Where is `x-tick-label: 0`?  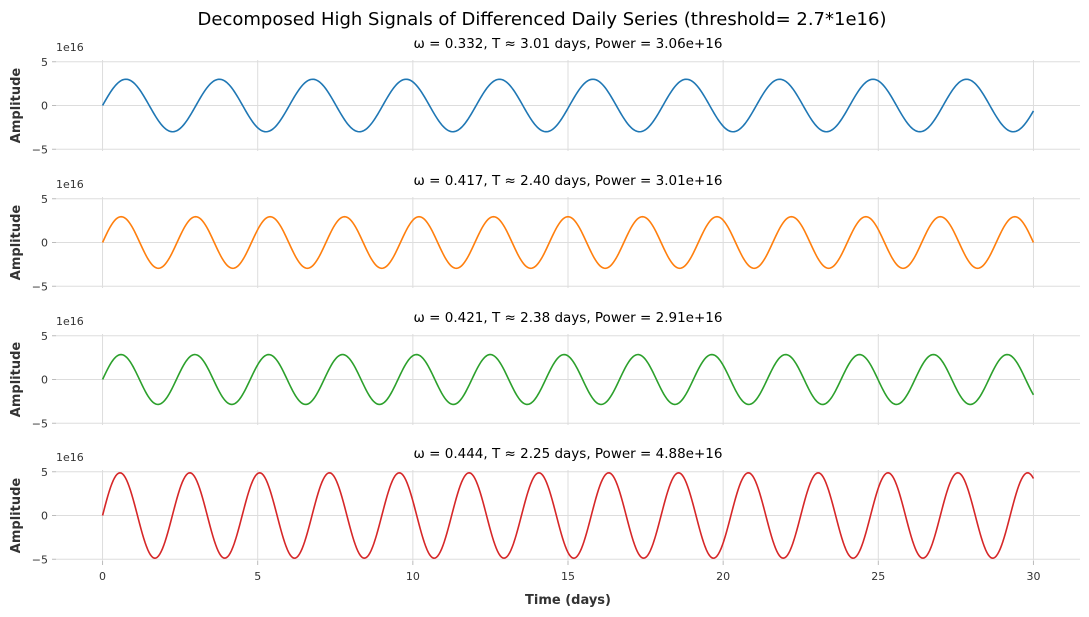
x-tick-label: 0 is located at coordinates (102, 576).